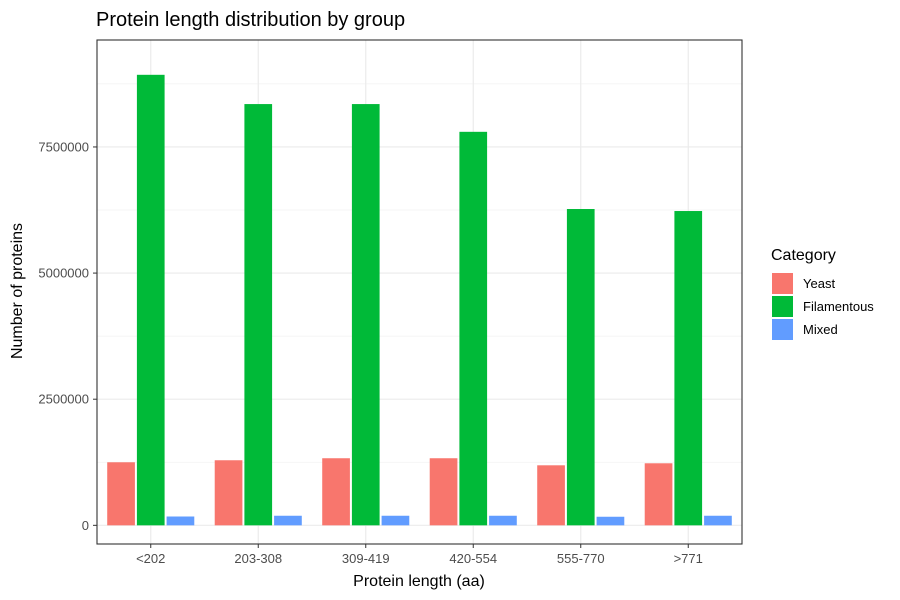 This screenshot has height=600, width=900. What do you see at coordinates (473, 558) in the screenshot?
I see `x-tick-label: 420-554` at bounding box center [473, 558].